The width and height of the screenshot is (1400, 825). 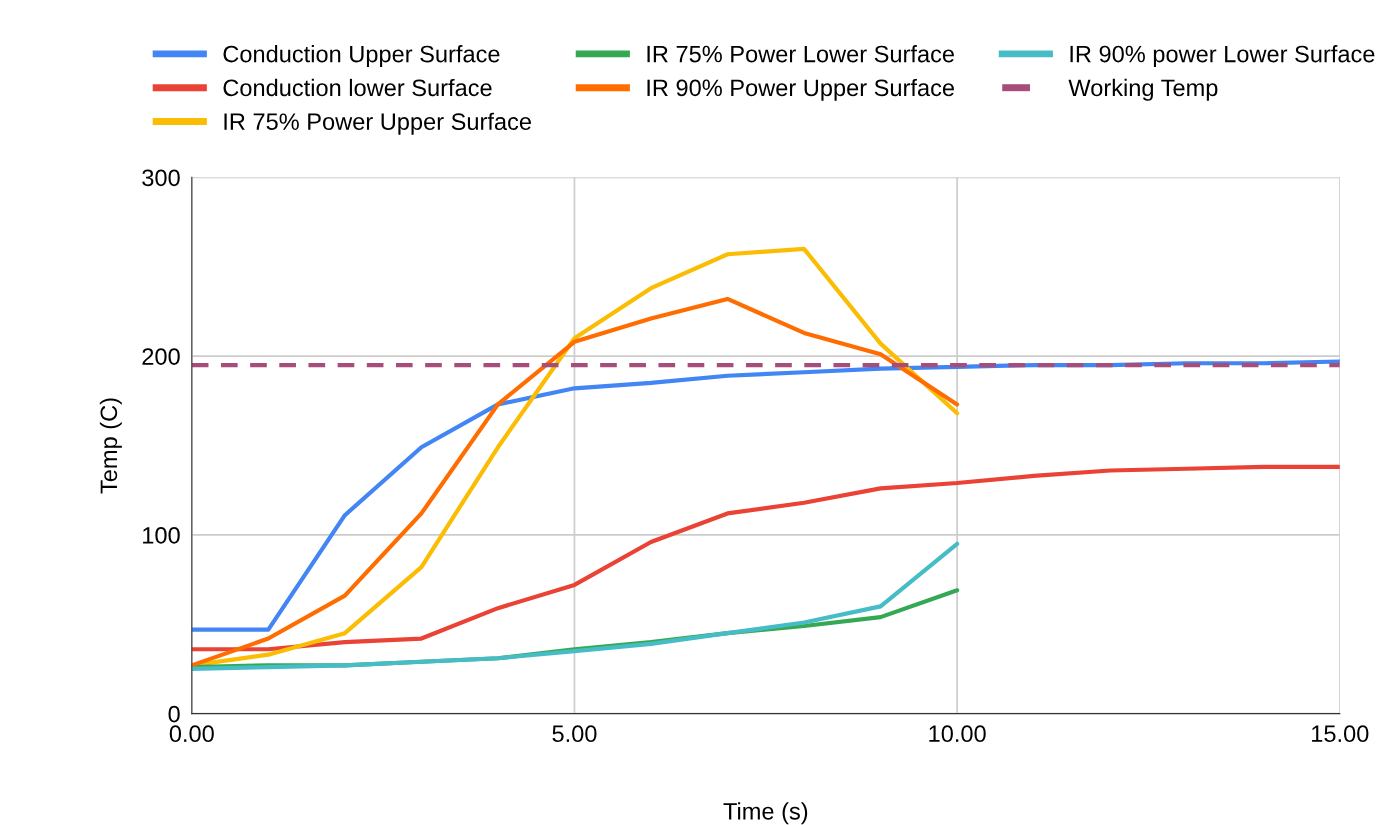 What do you see at coordinates (361, 56) in the screenshot?
I see `legend-label: Conduction Upper Surface` at bounding box center [361, 56].